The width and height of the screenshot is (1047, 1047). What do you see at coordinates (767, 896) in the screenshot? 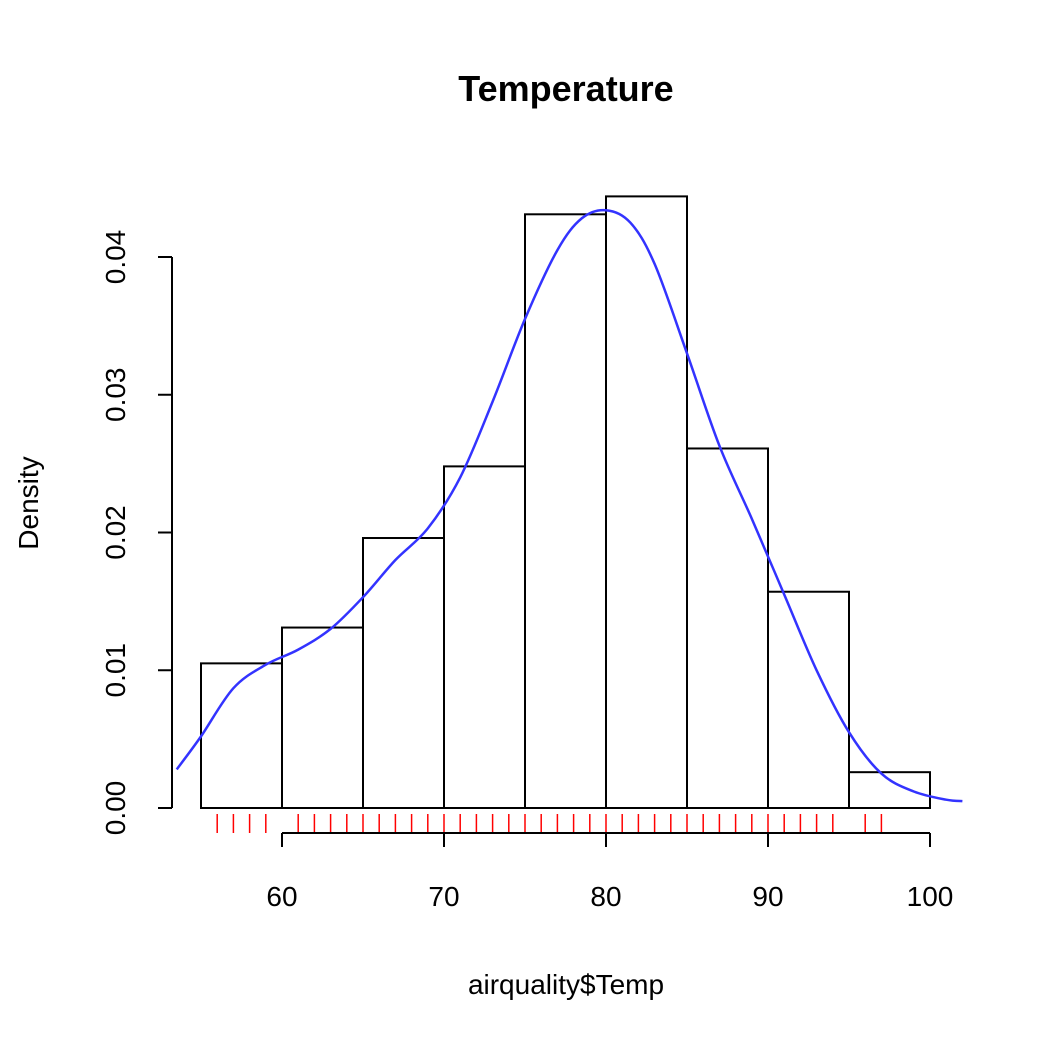
I see `x-tick-label: 90` at bounding box center [767, 896].